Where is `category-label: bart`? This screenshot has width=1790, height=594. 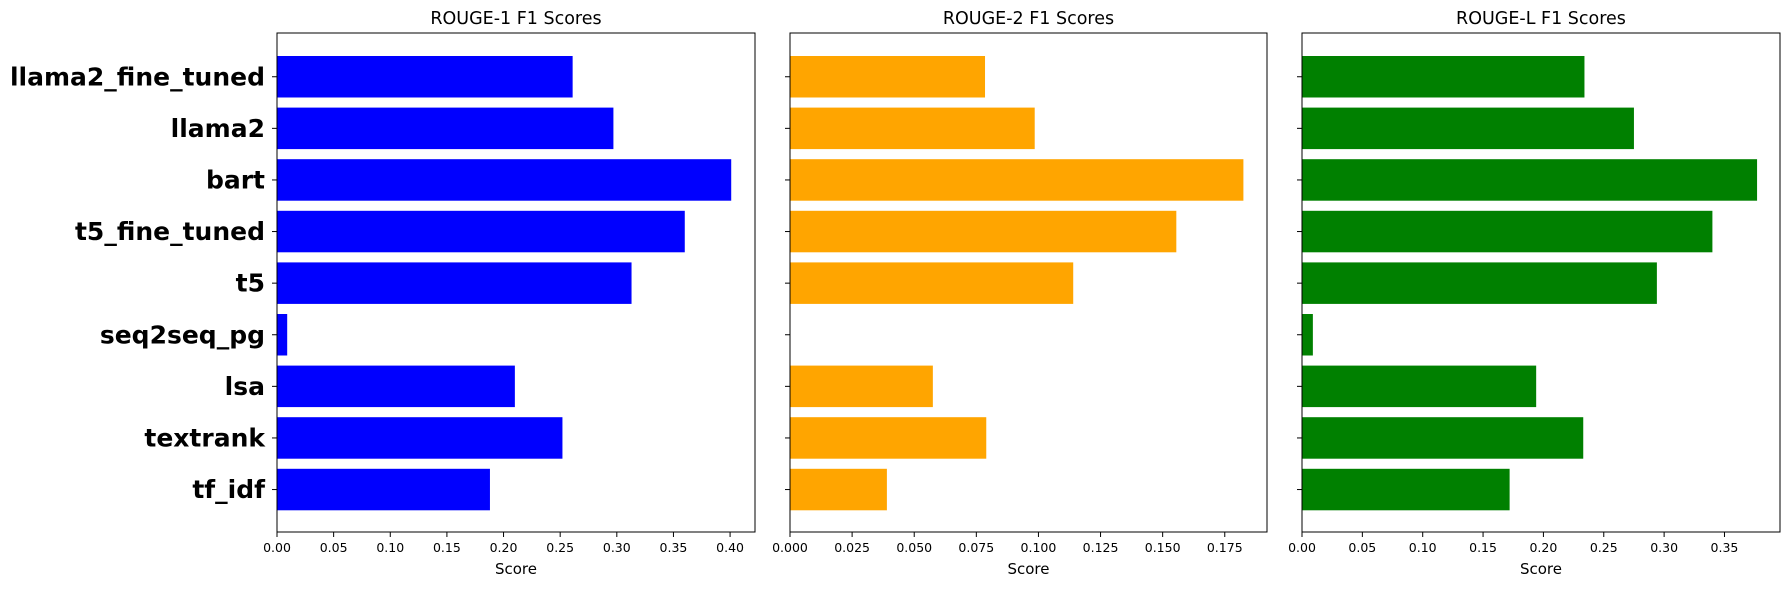
category-label: bart is located at coordinates (235, 179).